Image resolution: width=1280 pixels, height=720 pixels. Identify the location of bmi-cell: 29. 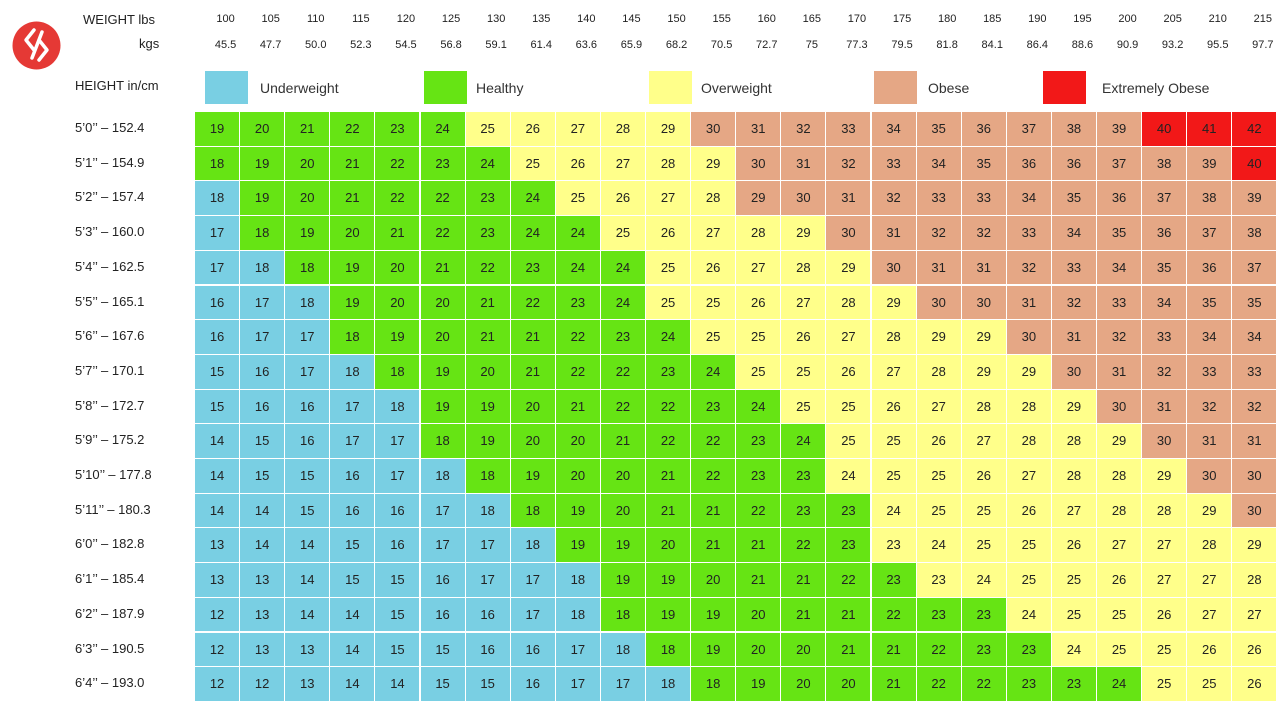
(894, 303).